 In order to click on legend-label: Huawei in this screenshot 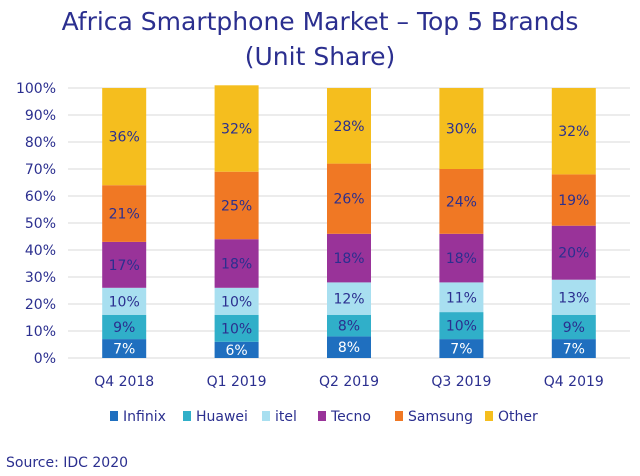, I will do `click(222, 417)`.